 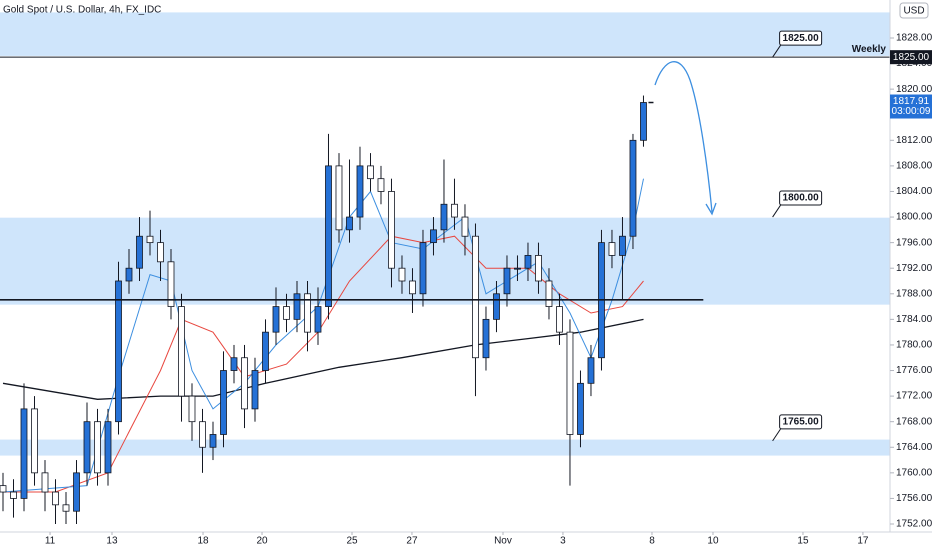 What do you see at coordinates (652, 541) in the screenshot?
I see `x-tick-label: 8` at bounding box center [652, 541].